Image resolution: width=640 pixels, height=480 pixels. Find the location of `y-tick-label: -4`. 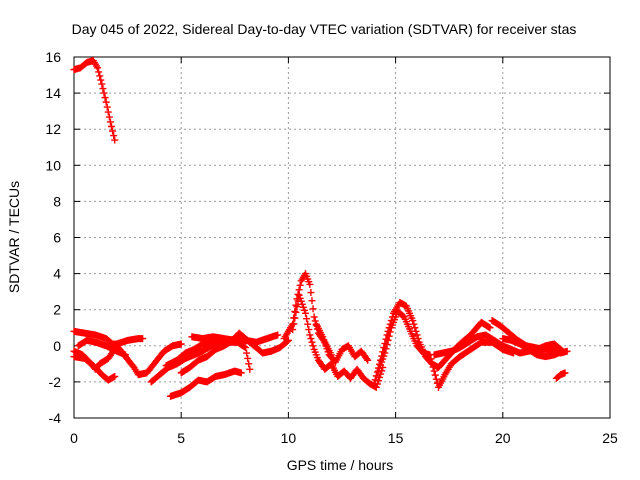

y-tick-label: -4 is located at coordinates (55, 418).